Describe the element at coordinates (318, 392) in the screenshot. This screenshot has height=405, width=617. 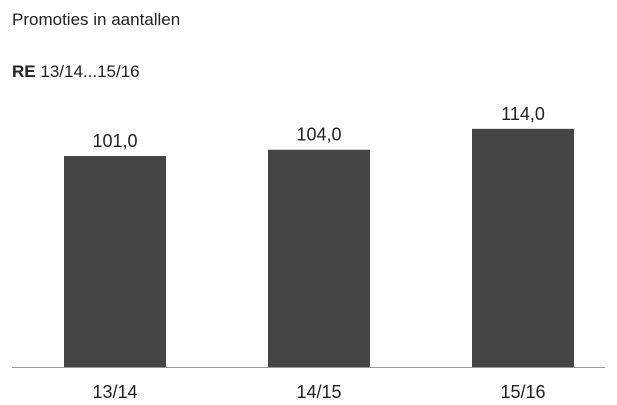
I see `x-tick-label-14-15: 14/15` at that location.